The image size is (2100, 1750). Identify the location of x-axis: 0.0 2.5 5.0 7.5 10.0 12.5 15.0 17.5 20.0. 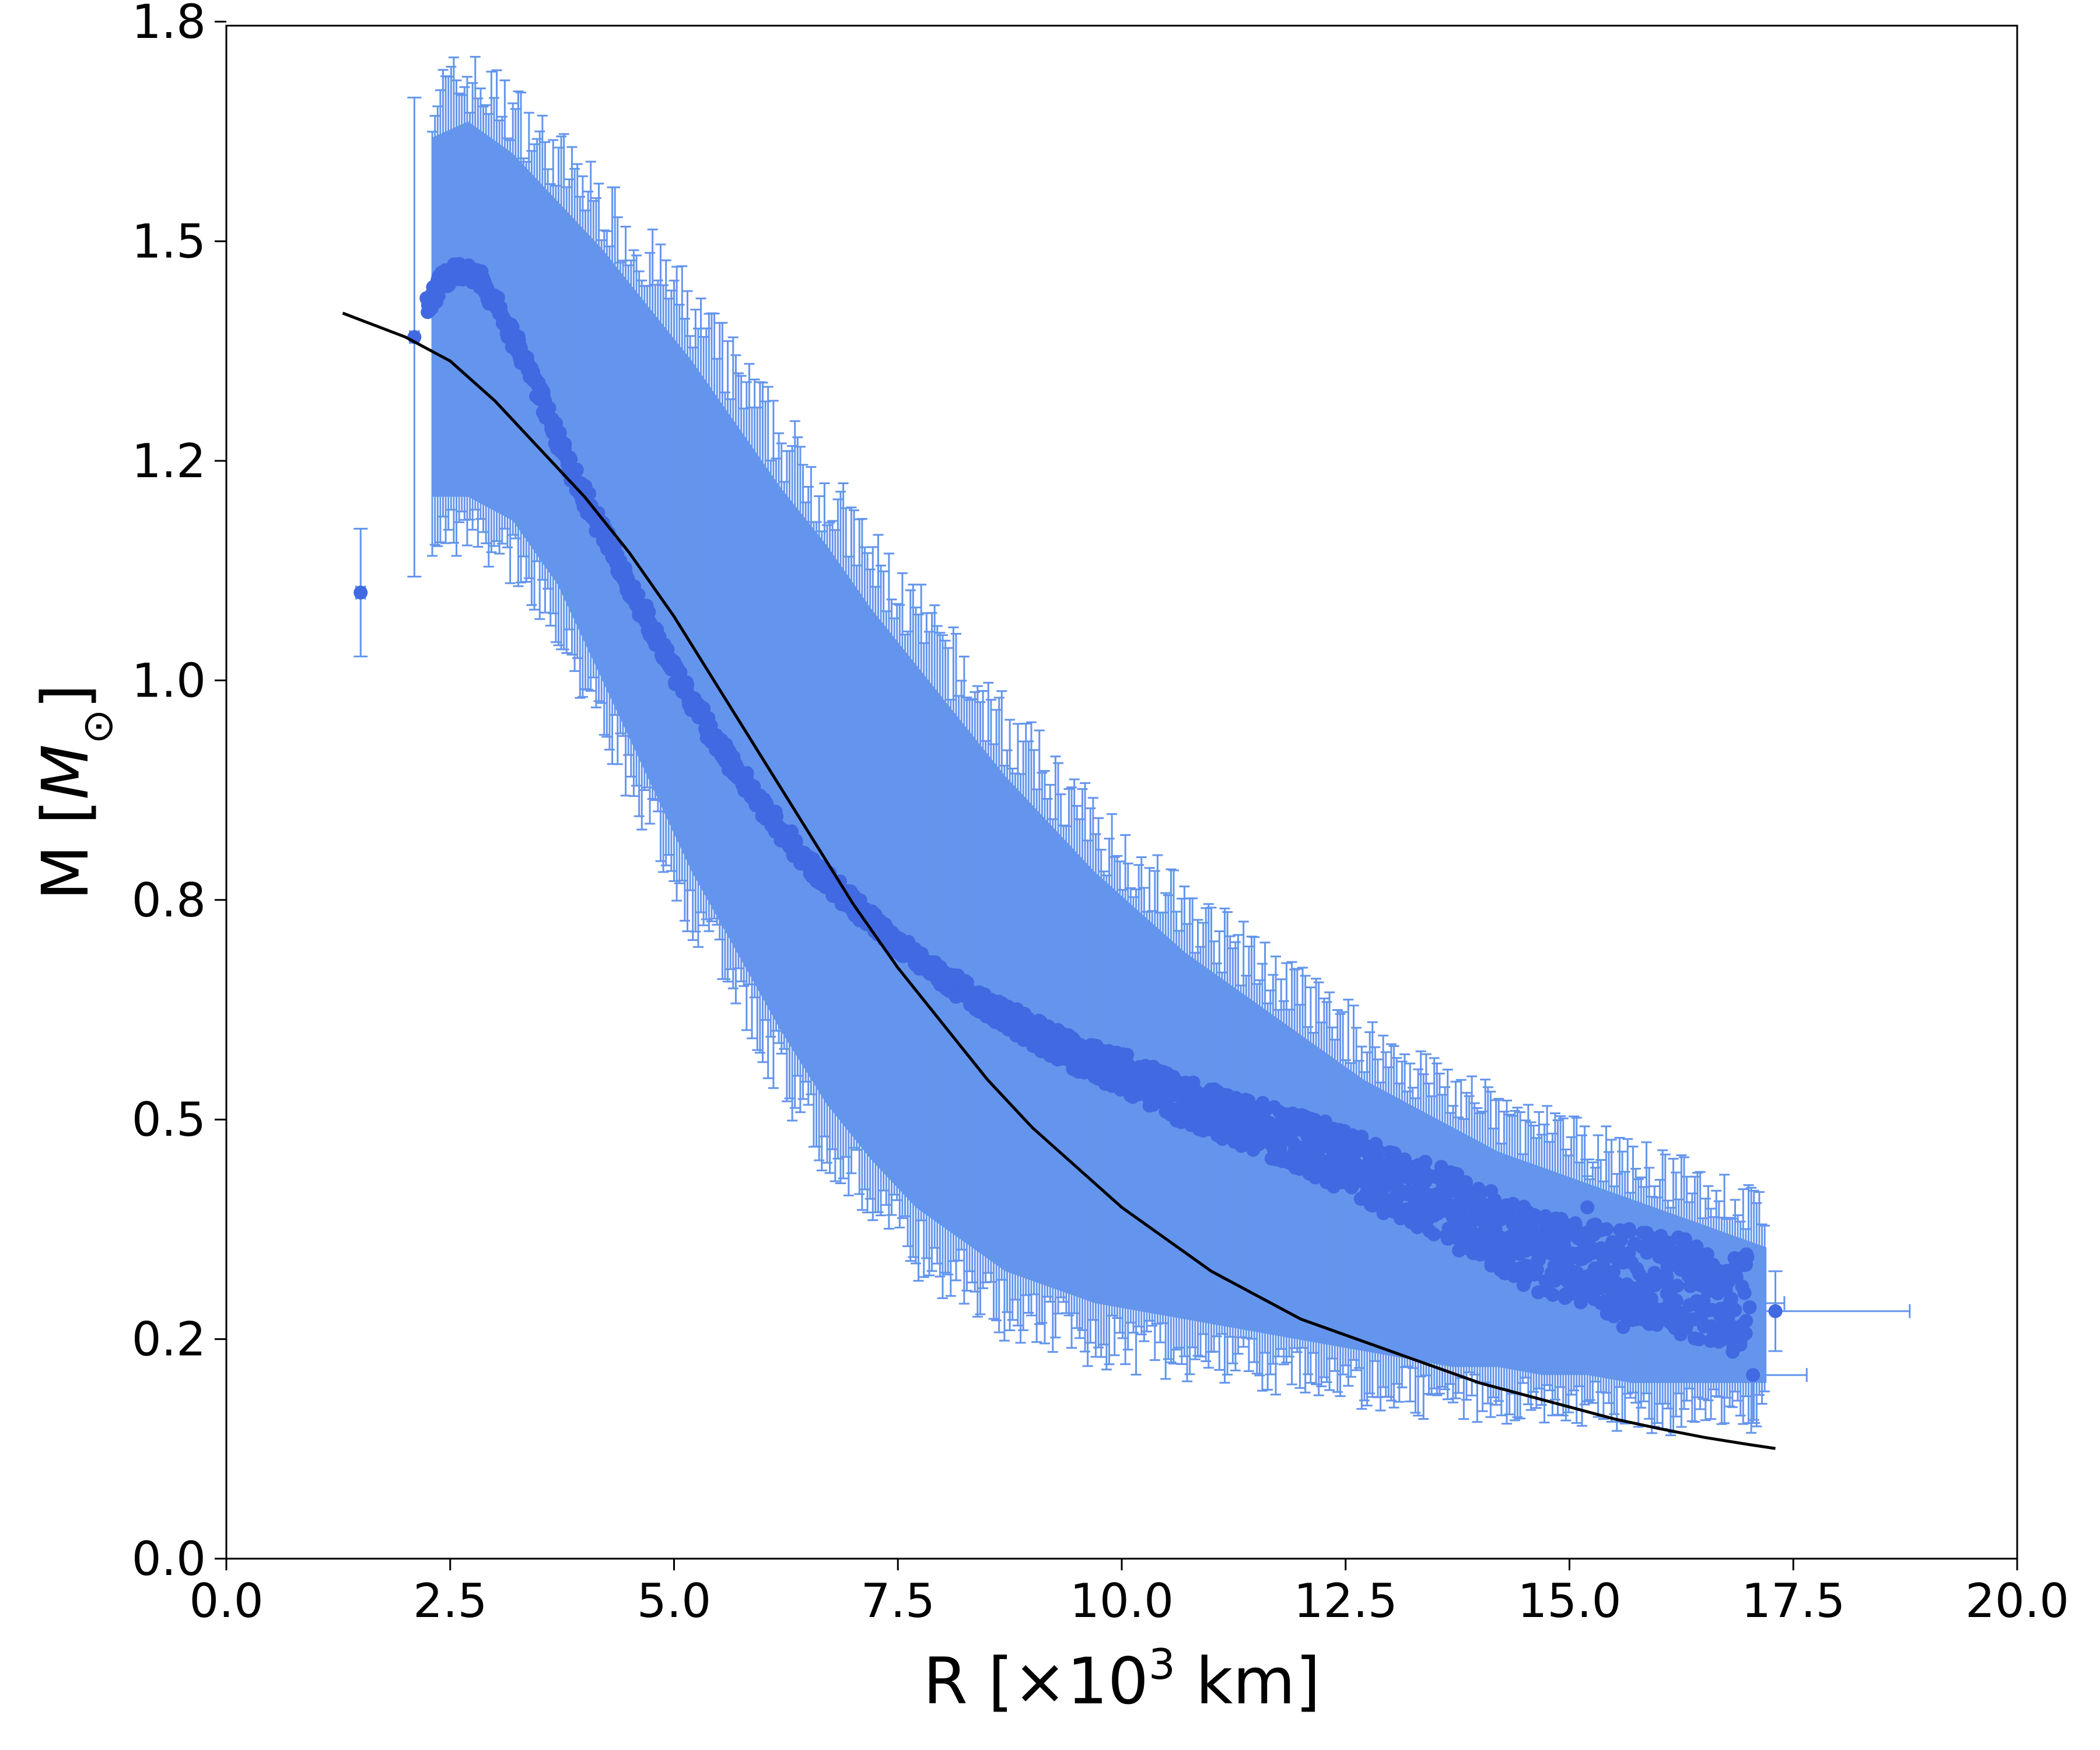
(1129, 1594).